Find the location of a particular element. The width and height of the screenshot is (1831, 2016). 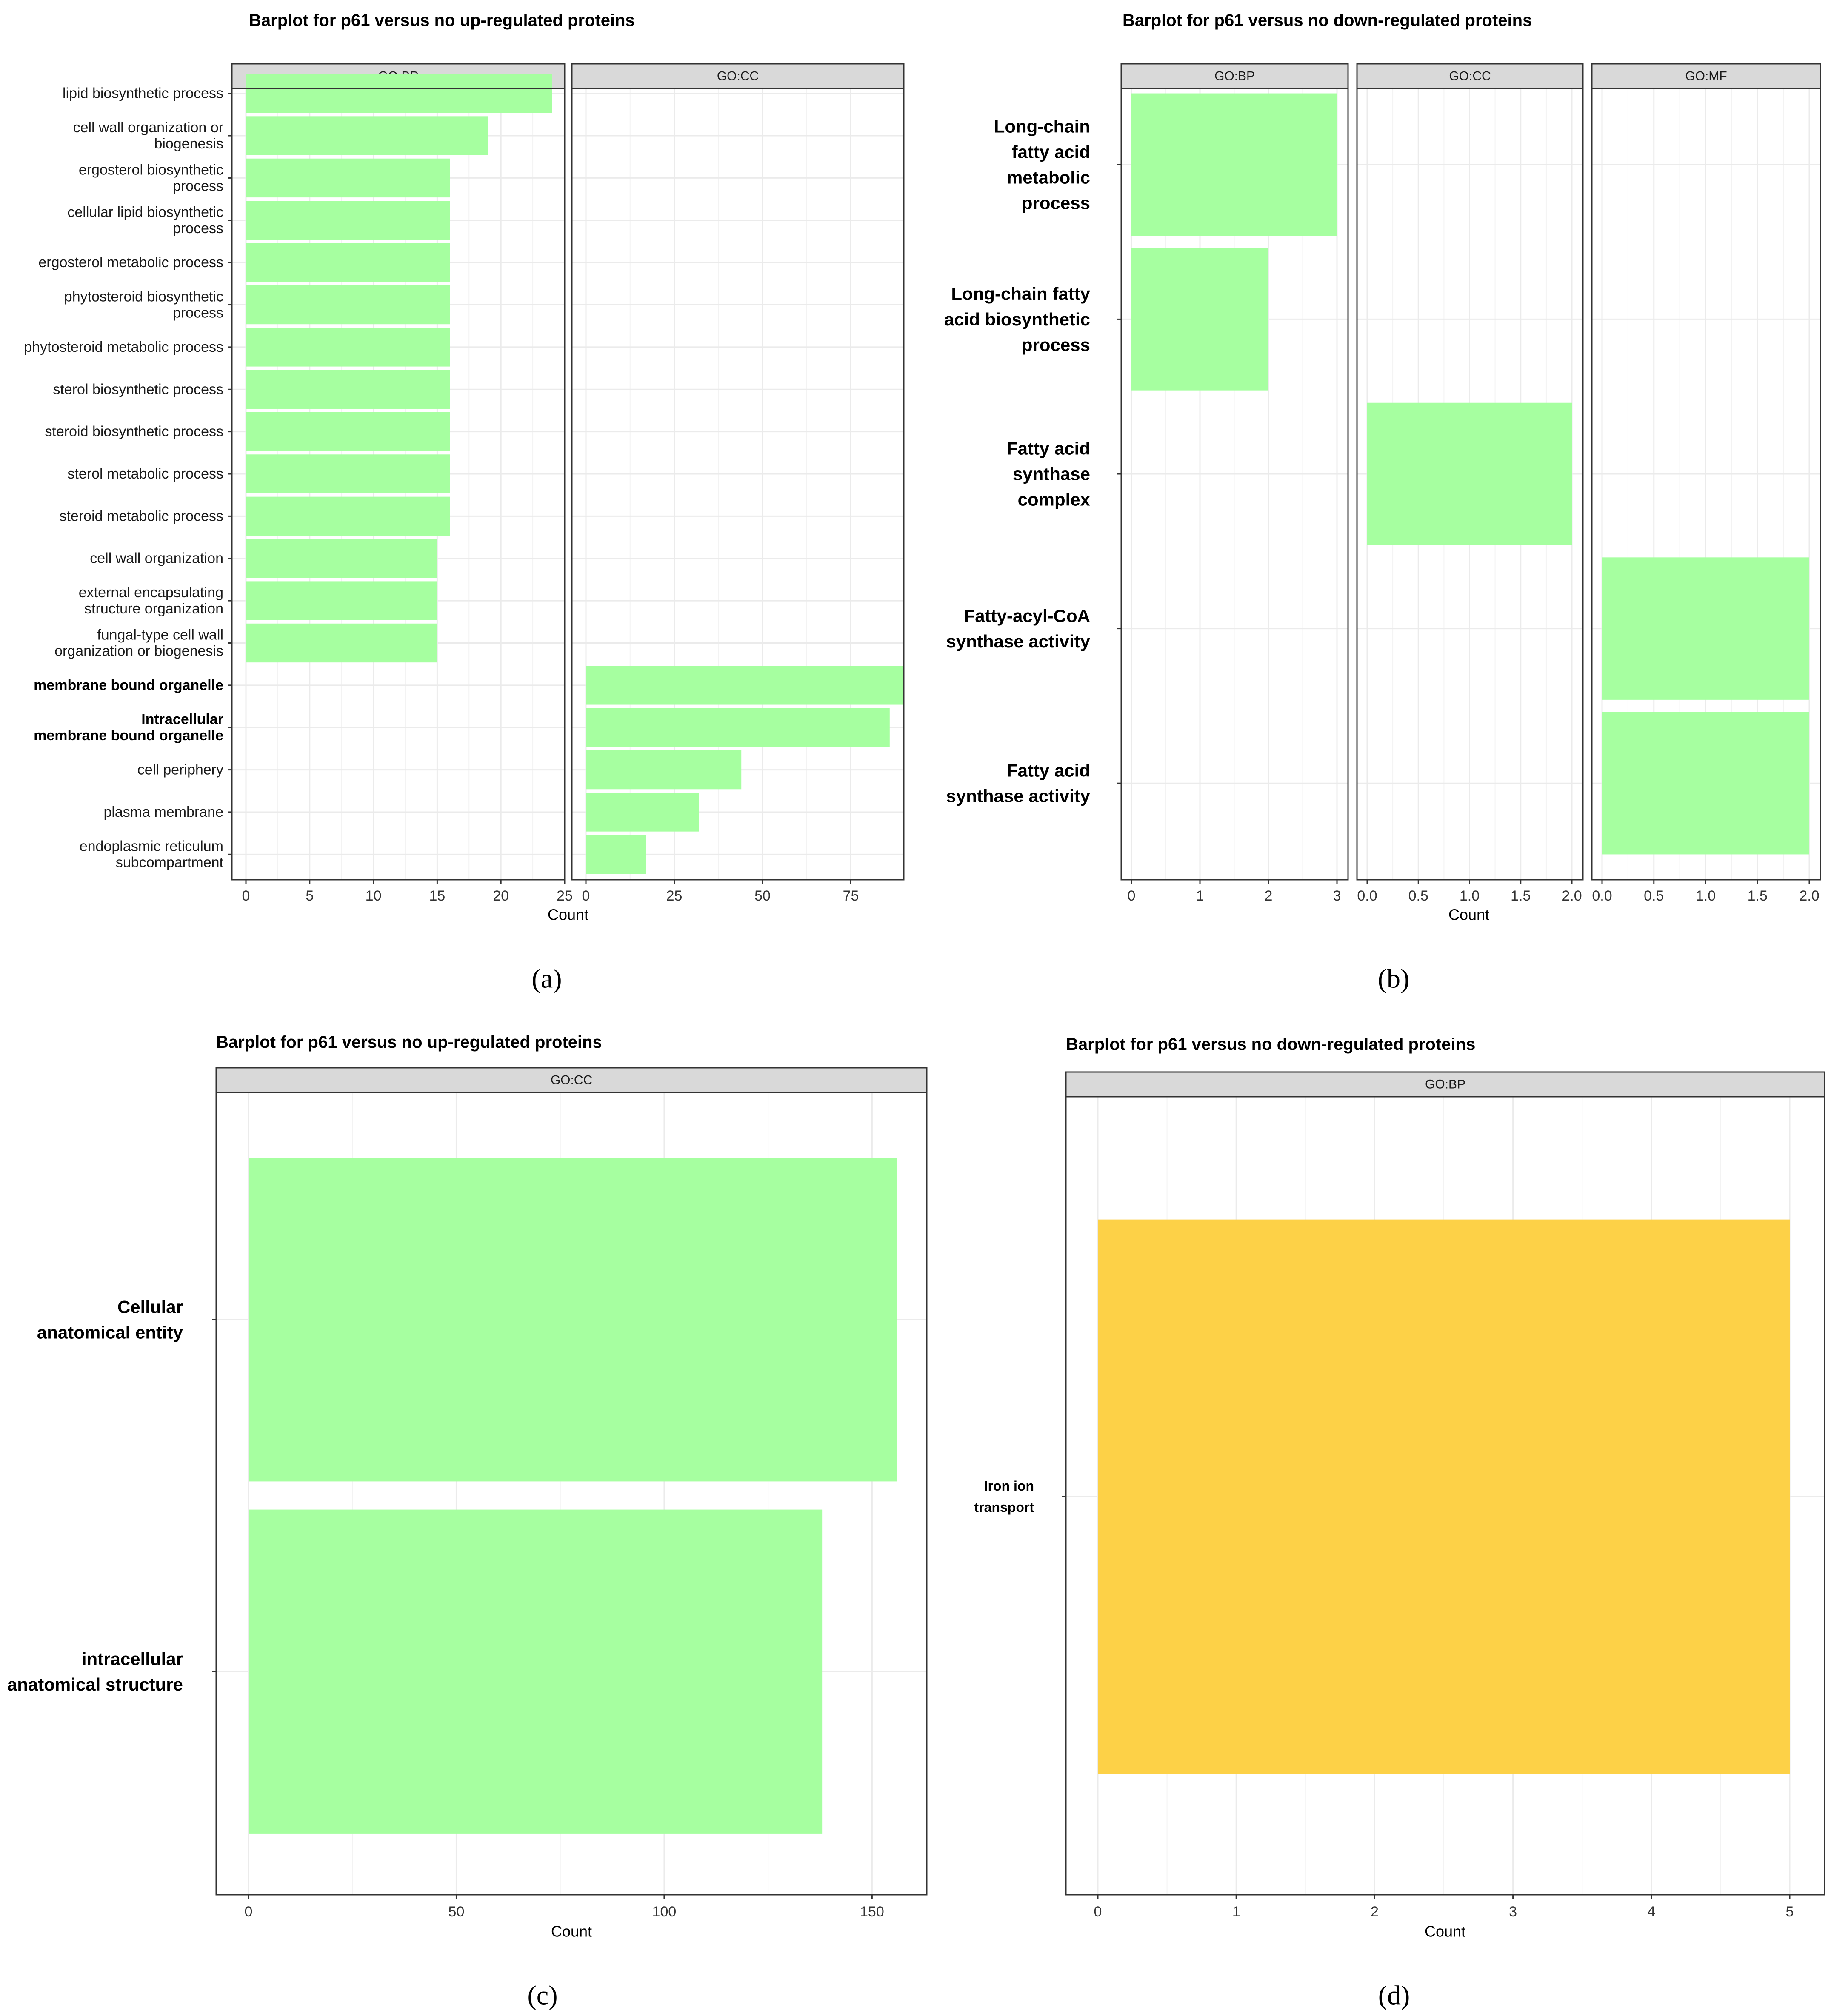

category-label: sterol biosynthetic process is located at coordinates (138, 389).